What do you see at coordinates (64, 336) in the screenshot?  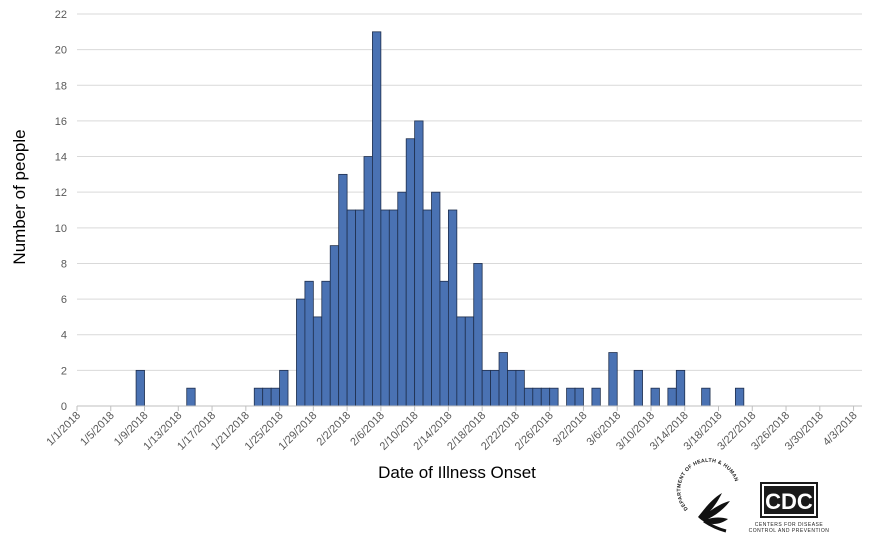 I see `y-tick-label: 4` at bounding box center [64, 336].